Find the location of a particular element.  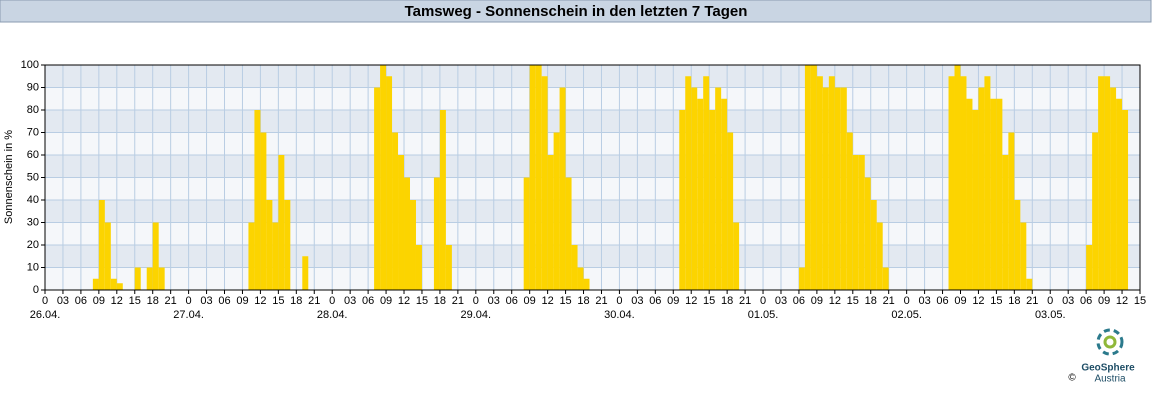

logo-mark is located at coordinates (1110, 342).